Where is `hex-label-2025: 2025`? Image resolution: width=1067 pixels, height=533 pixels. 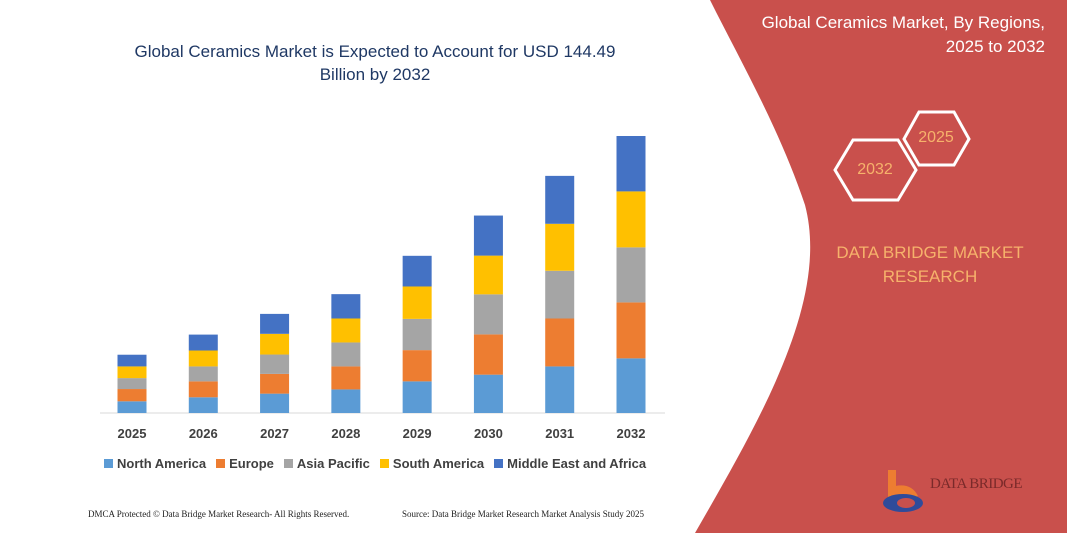
hex-label-2025: 2025 is located at coordinates (936, 137).